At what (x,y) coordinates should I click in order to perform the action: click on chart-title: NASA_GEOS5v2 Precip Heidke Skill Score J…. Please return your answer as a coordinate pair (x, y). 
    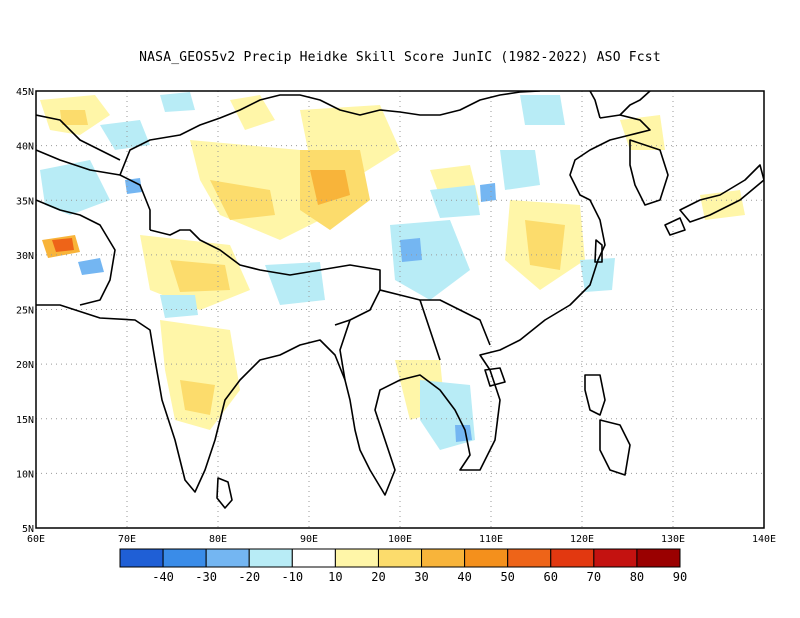
    Looking at the image, I should click on (400, 57).